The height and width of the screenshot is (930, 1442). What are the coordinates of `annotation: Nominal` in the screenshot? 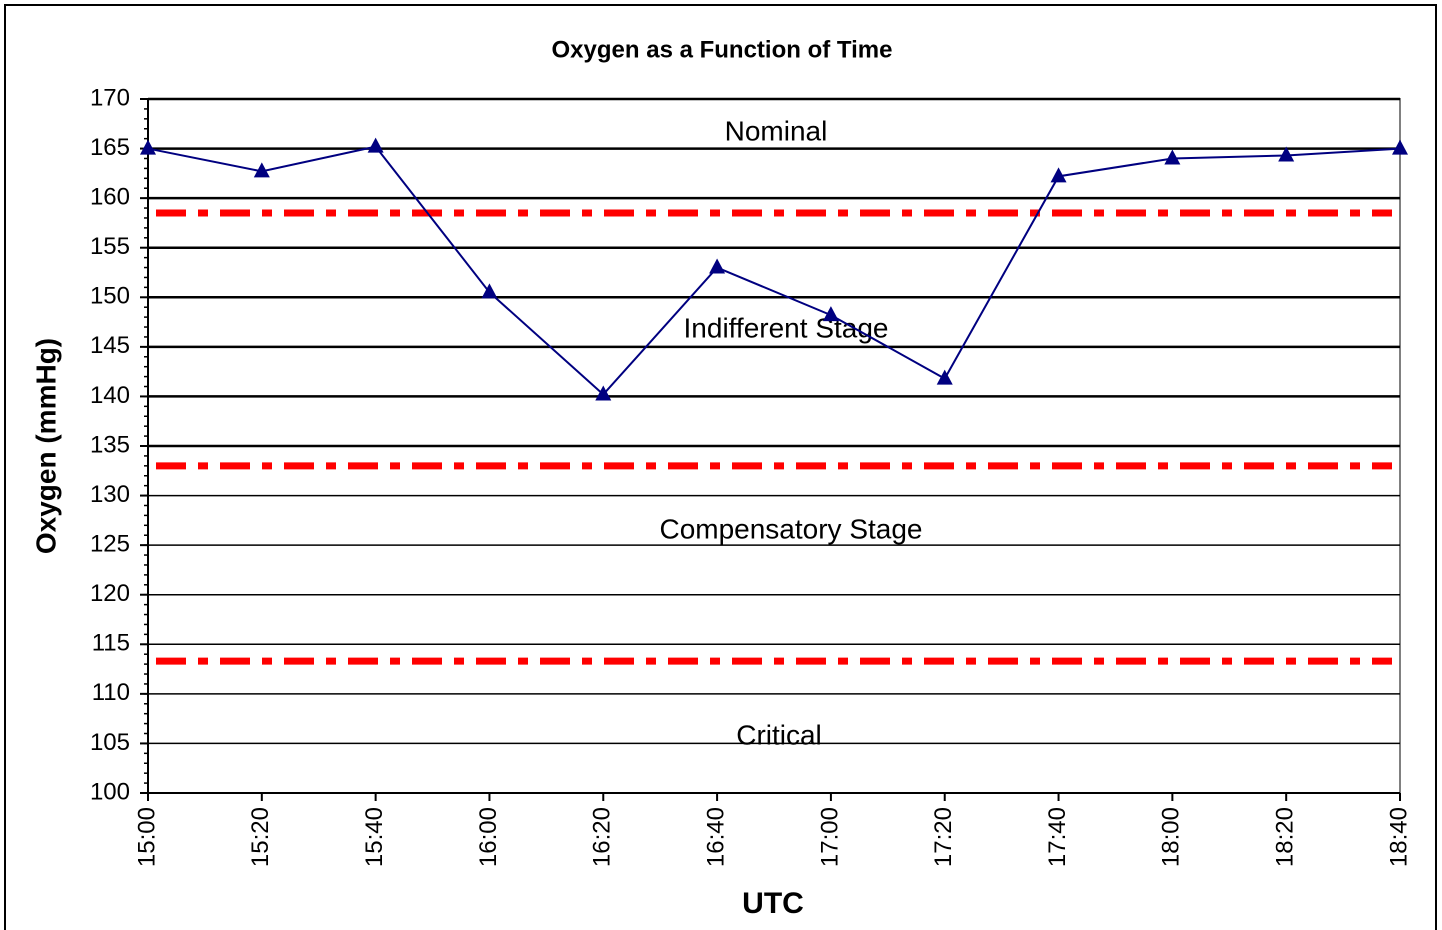 It's located at (776, 130).